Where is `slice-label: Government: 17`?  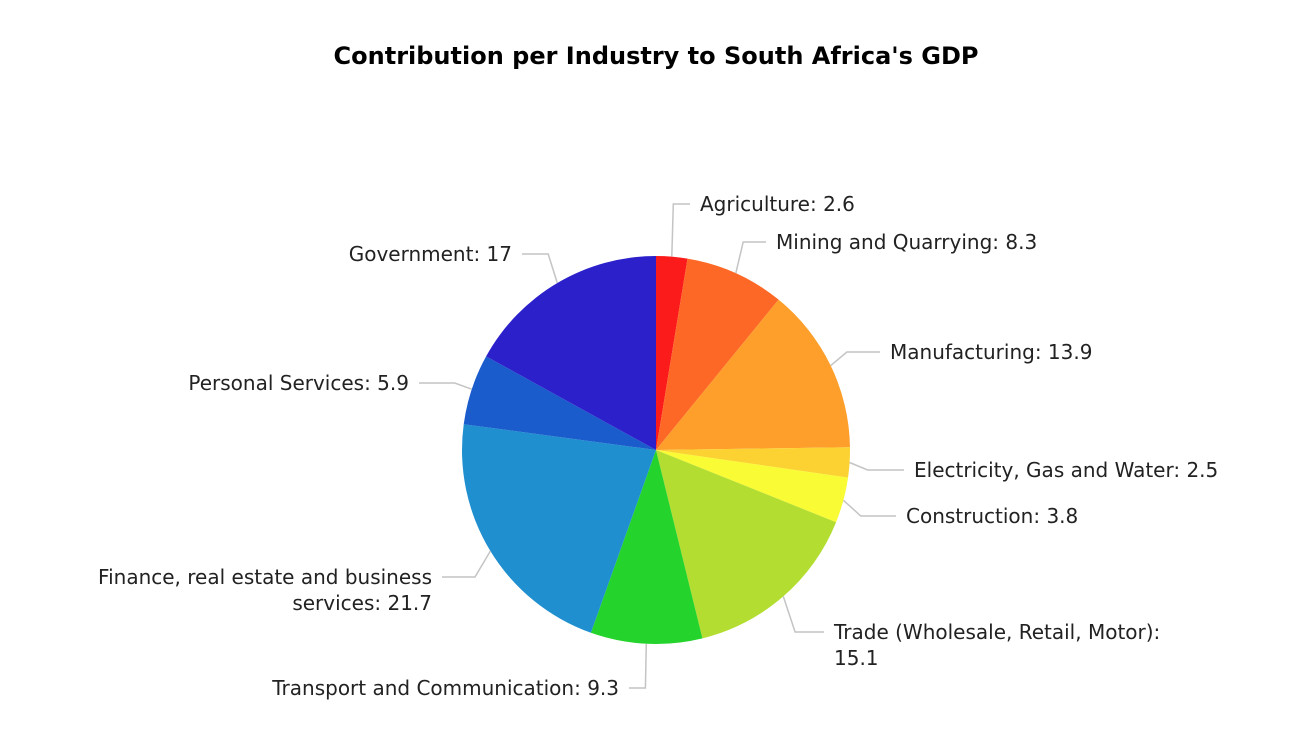
slice-label: Government: 17 is located at coordinates (430, 254).